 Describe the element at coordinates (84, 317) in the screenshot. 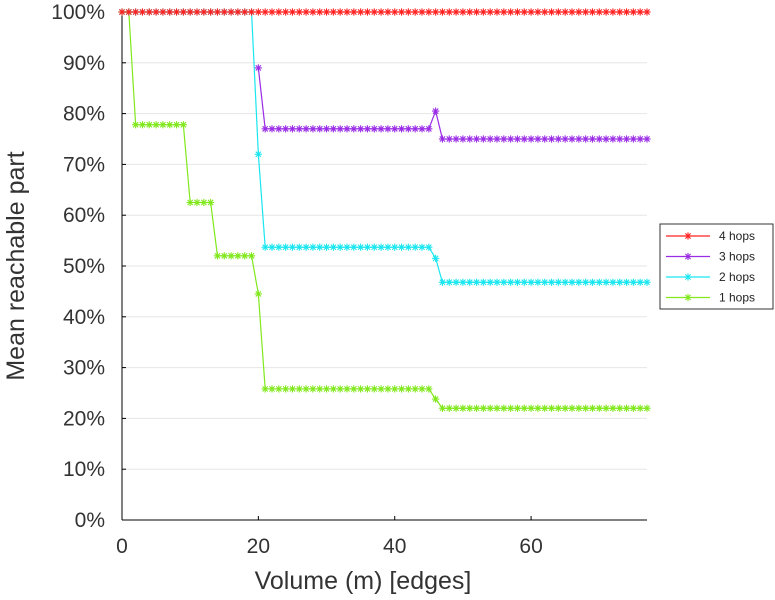

I see `y-tick-label: 40%` at that location.